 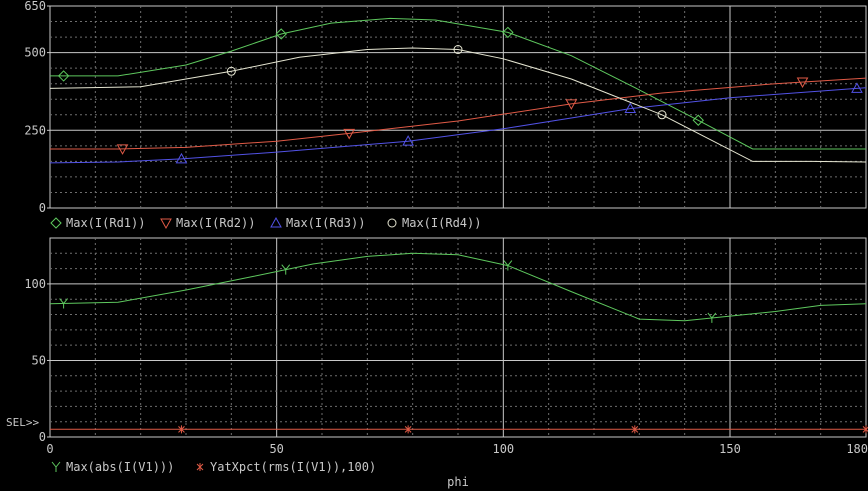 What do you see at coordinates (503, 449) in the screenshot?
I see `x-tick-label: 100` at bounding box center [503, 449].